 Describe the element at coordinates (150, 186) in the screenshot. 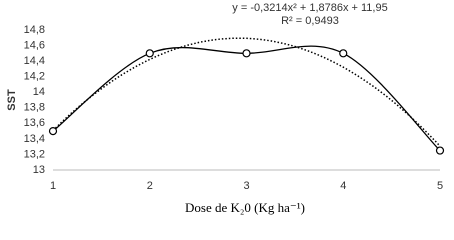

I see `x-tick-label: 2` at that location.